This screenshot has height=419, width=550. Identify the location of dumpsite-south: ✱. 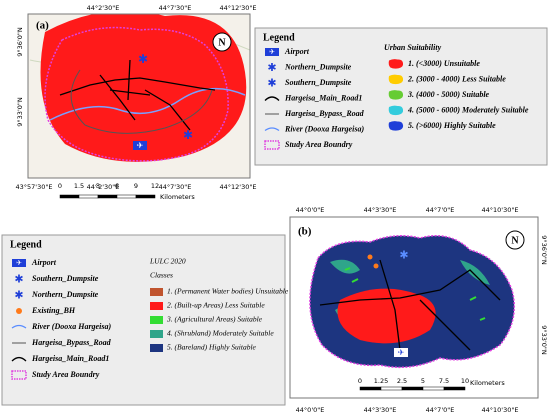
(188, 135).